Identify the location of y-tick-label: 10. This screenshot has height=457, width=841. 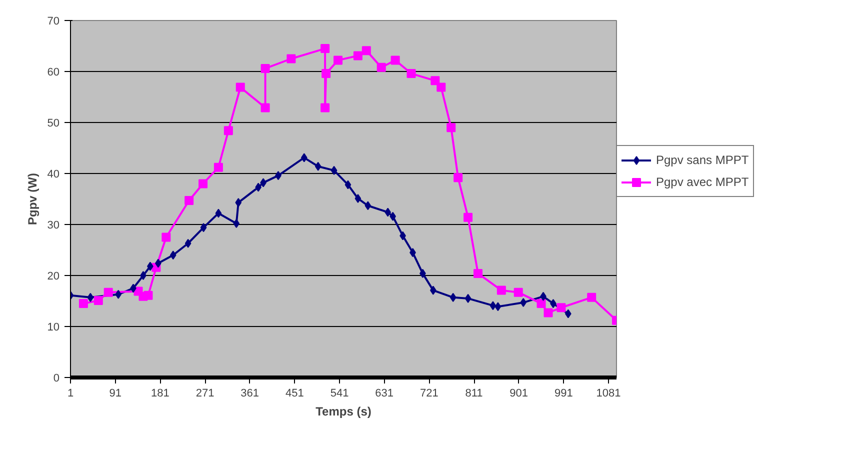
(53, 328).